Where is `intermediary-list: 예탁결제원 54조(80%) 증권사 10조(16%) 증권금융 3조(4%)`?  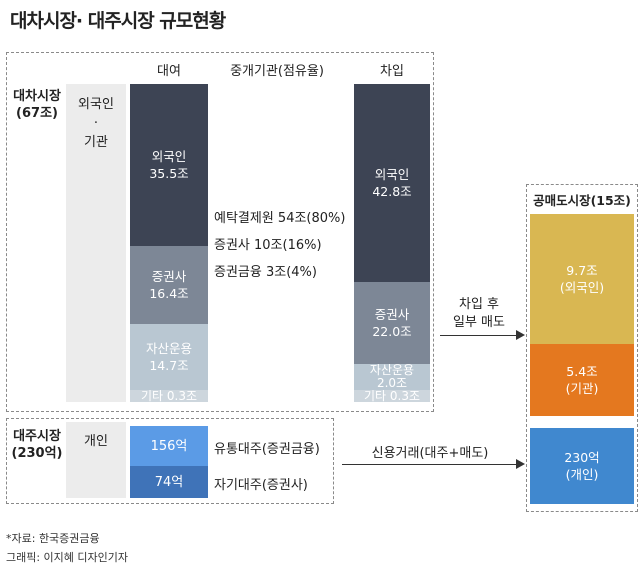 intermediary-list: 예탁결제원 54조(80%) 증권사 10조(16%) 증권금융 3조(4%) is located at coordinates (284, 245).